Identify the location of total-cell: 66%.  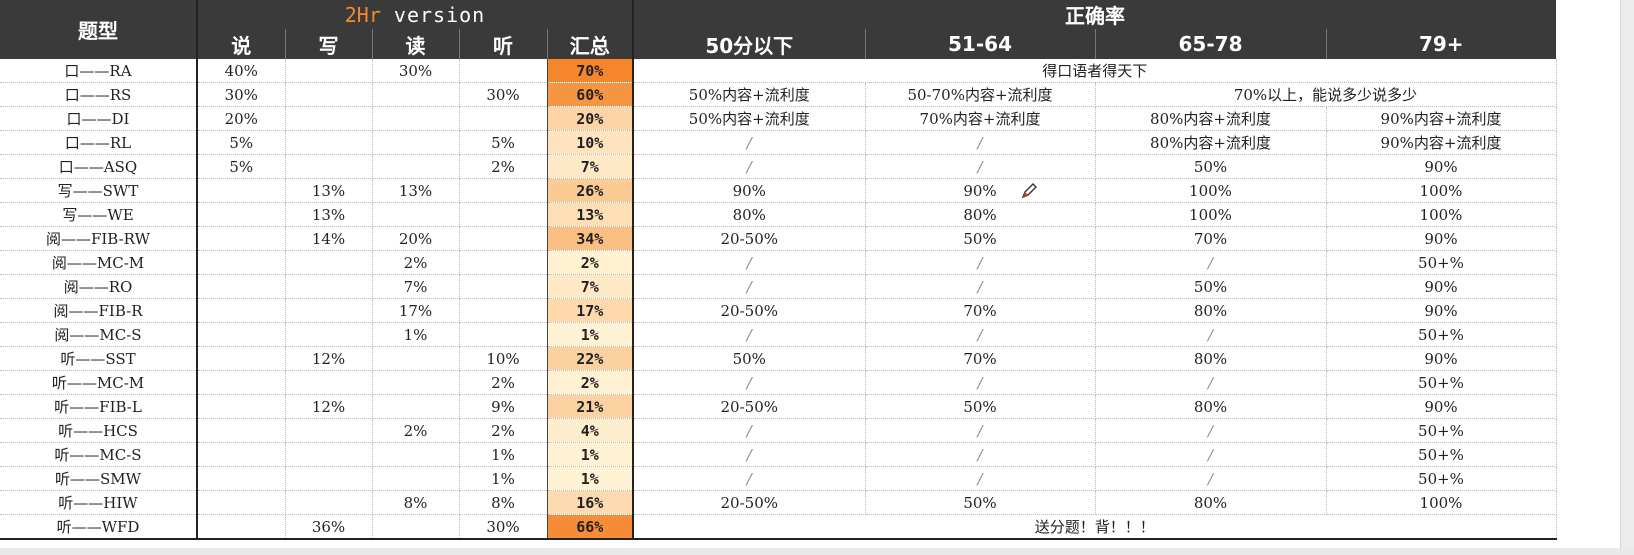
(590, 527).